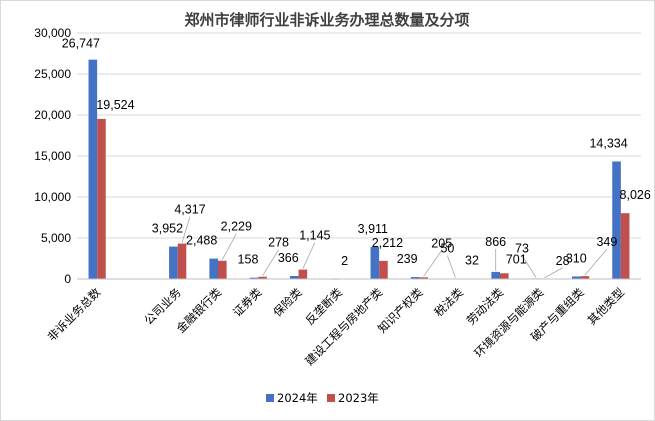 This screenshot has width=655, height=421. Describe the element at coordinates (407, 259) in the screenshot. I see `data-label: 239` at that location.